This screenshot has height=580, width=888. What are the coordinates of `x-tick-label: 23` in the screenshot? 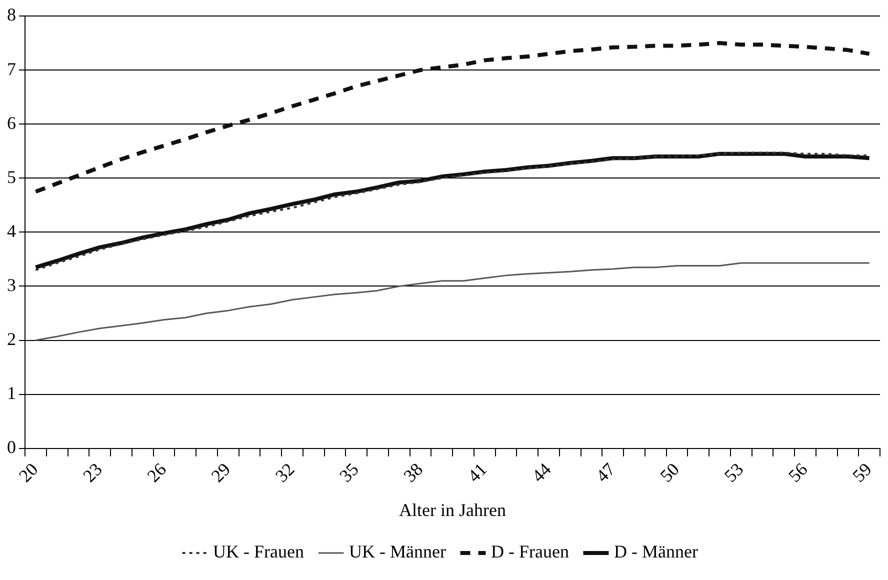 It's located at (92, 472).